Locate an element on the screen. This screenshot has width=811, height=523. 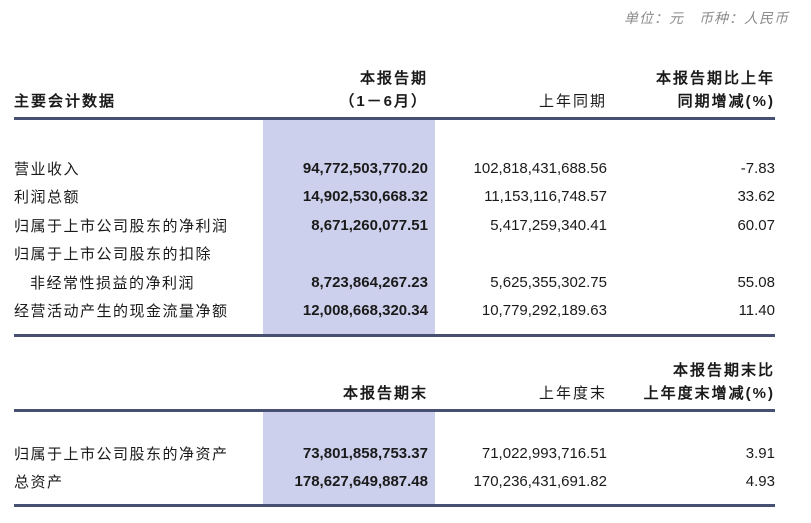
table2-header-current-end: 本报告期末 is located at coordinates (385, 393).